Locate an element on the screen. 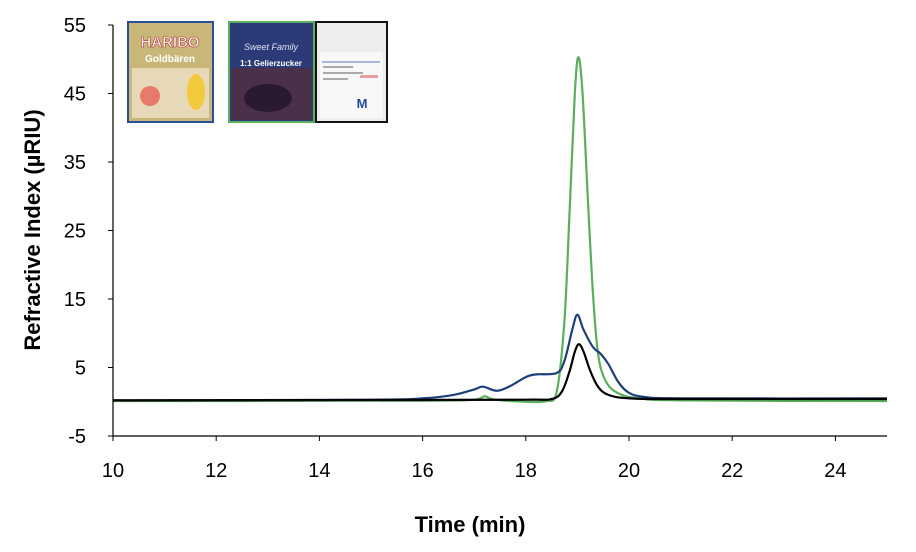  x-tick-label: 16 is located at coordinates (422, 471).